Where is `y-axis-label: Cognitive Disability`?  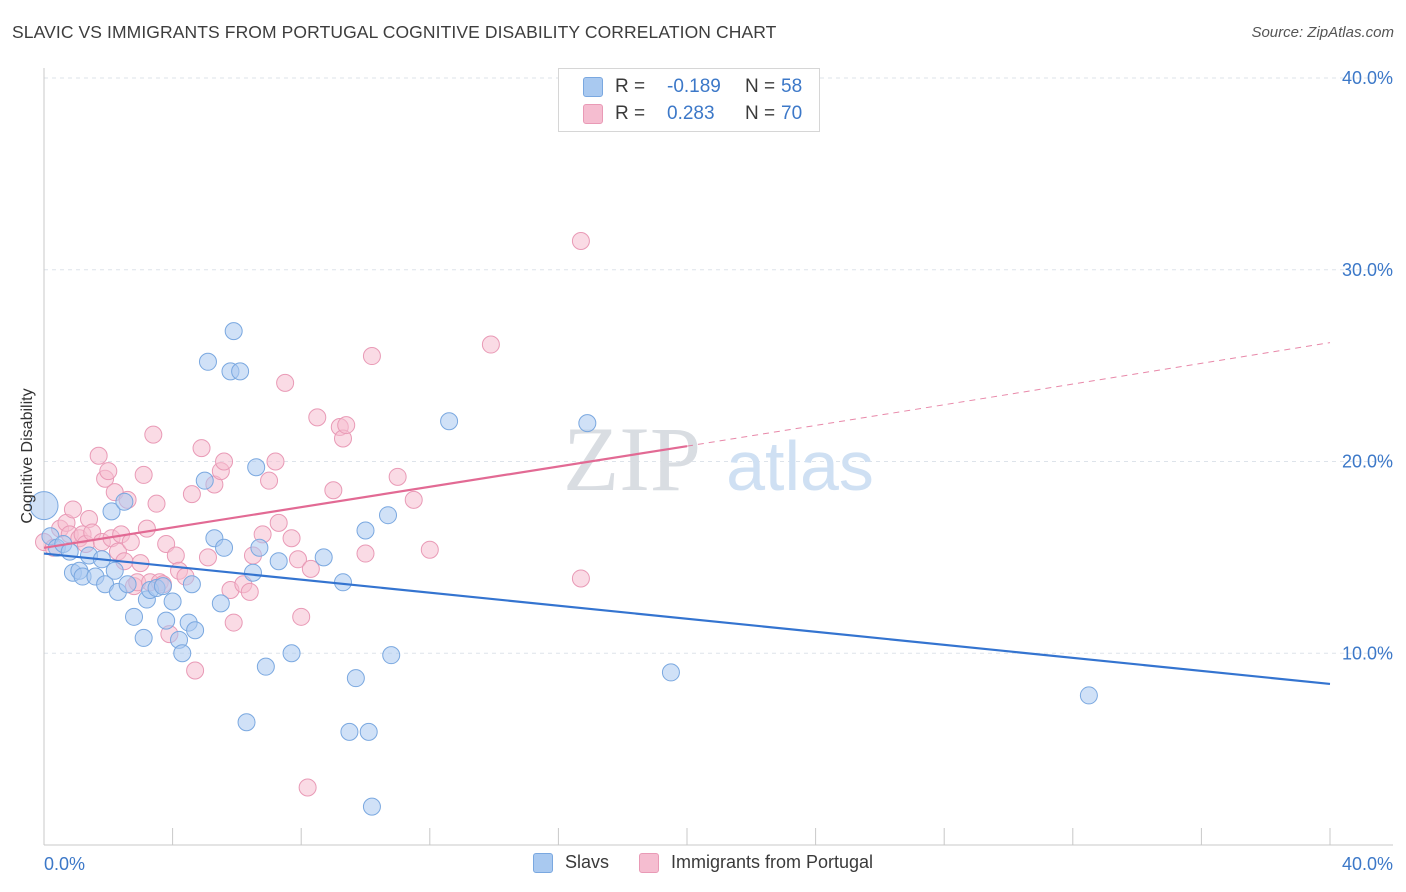 y-axis-label: Cognitive Disability is located at coordinates (27, 456).